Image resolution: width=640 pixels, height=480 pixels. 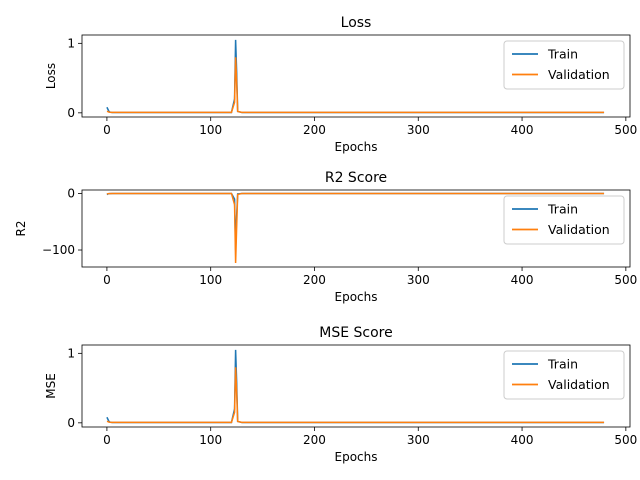 I want to click on axes-frame, so click(x=356, y=228).